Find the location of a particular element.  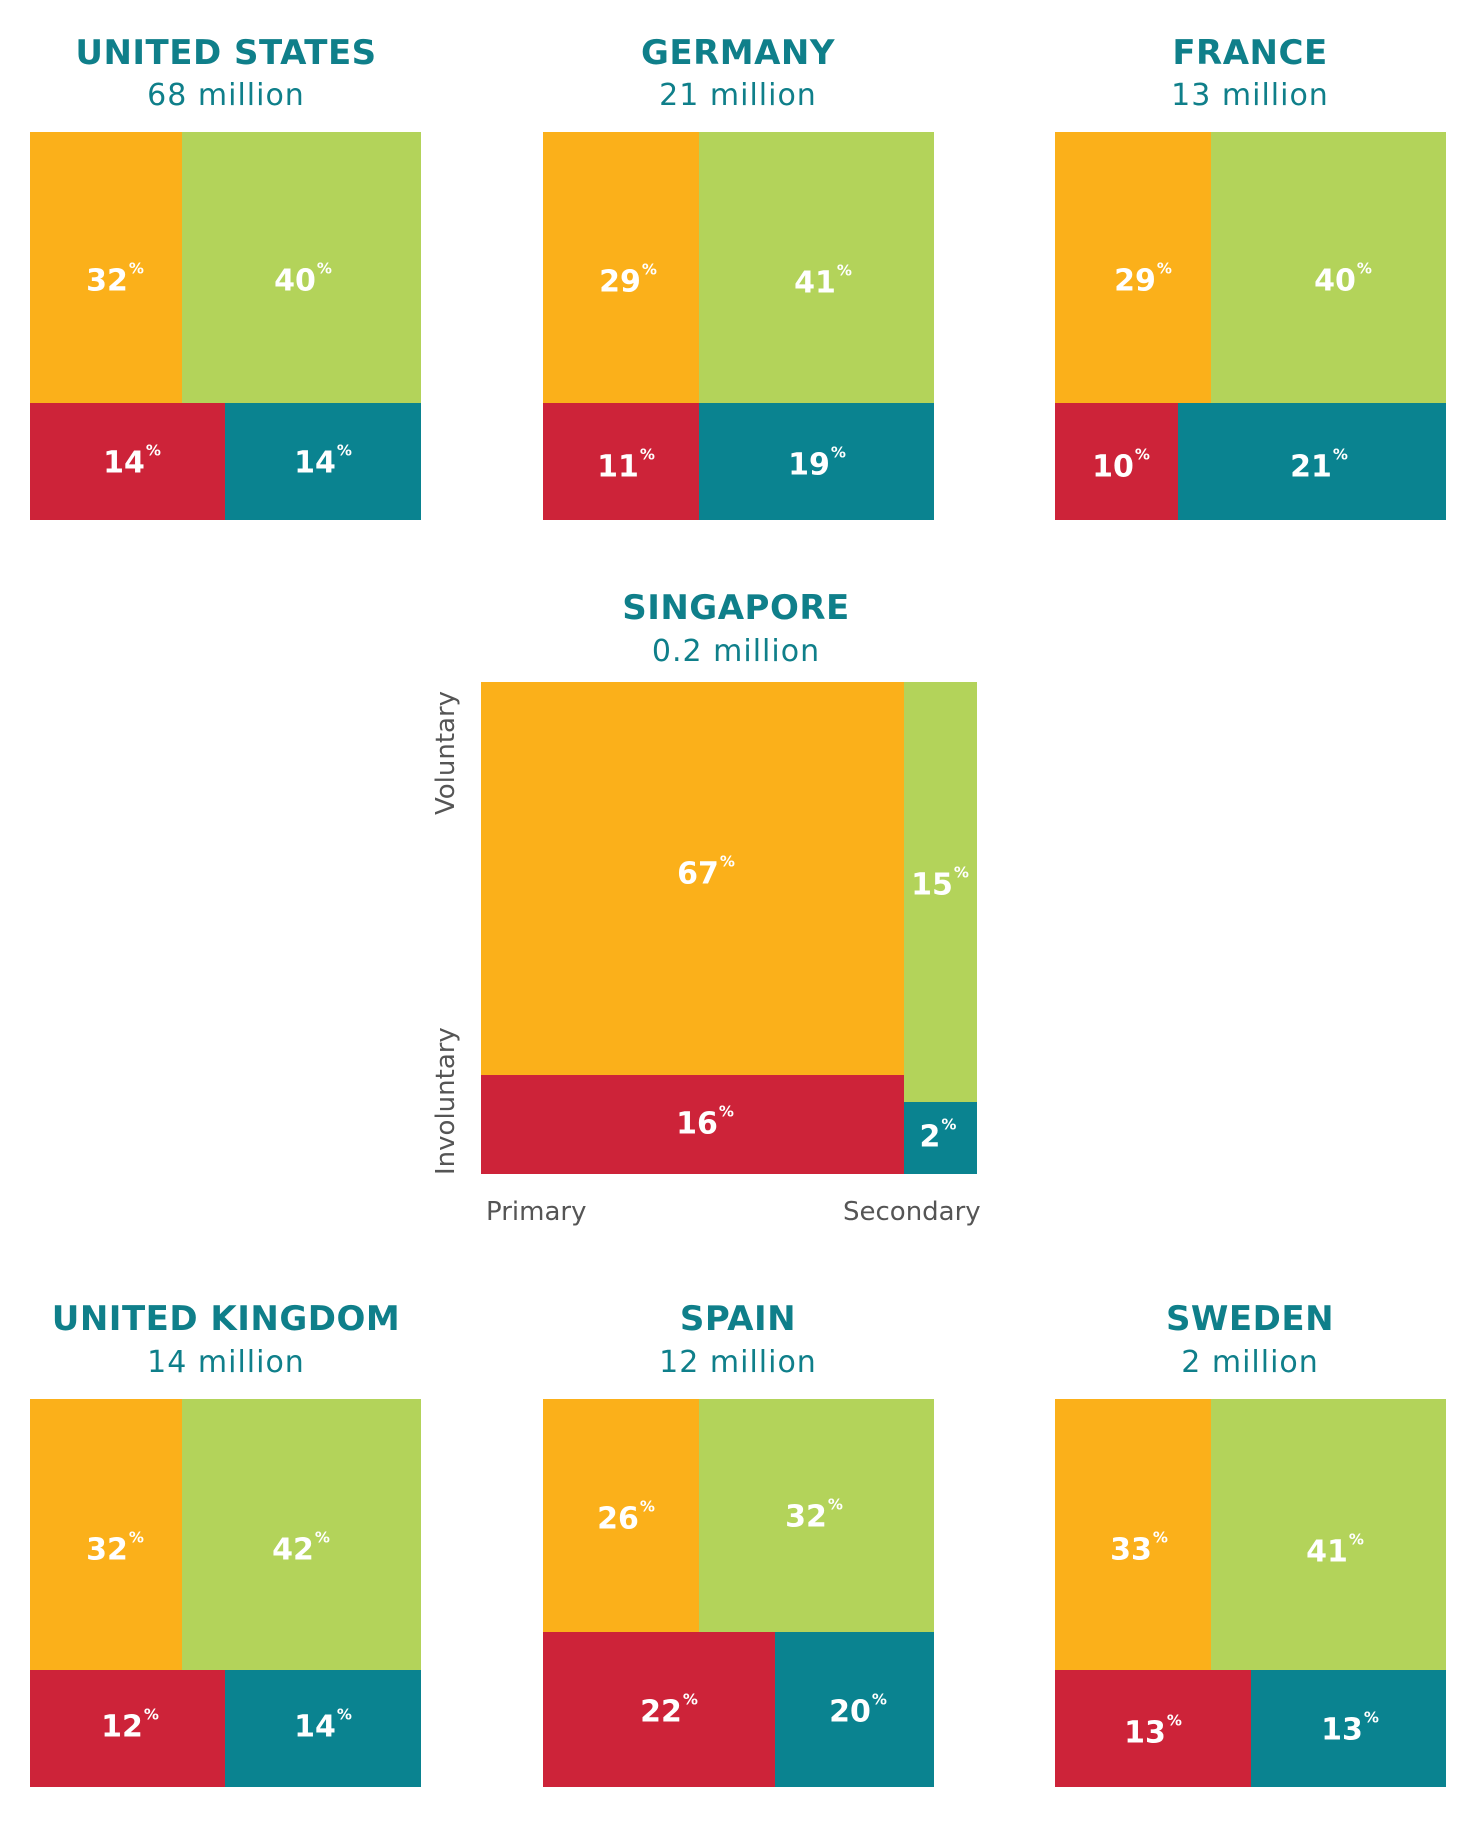

data-label-involuntary-secondary: 2% is located at coordinates (938, 1135).